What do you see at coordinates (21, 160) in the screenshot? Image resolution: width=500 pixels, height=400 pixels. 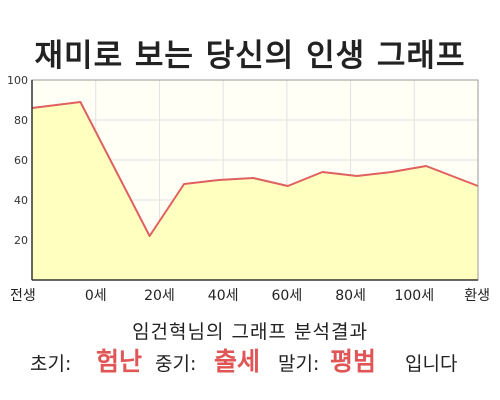 I see `y-tick-label: 60` at bounding box center [21, 160].